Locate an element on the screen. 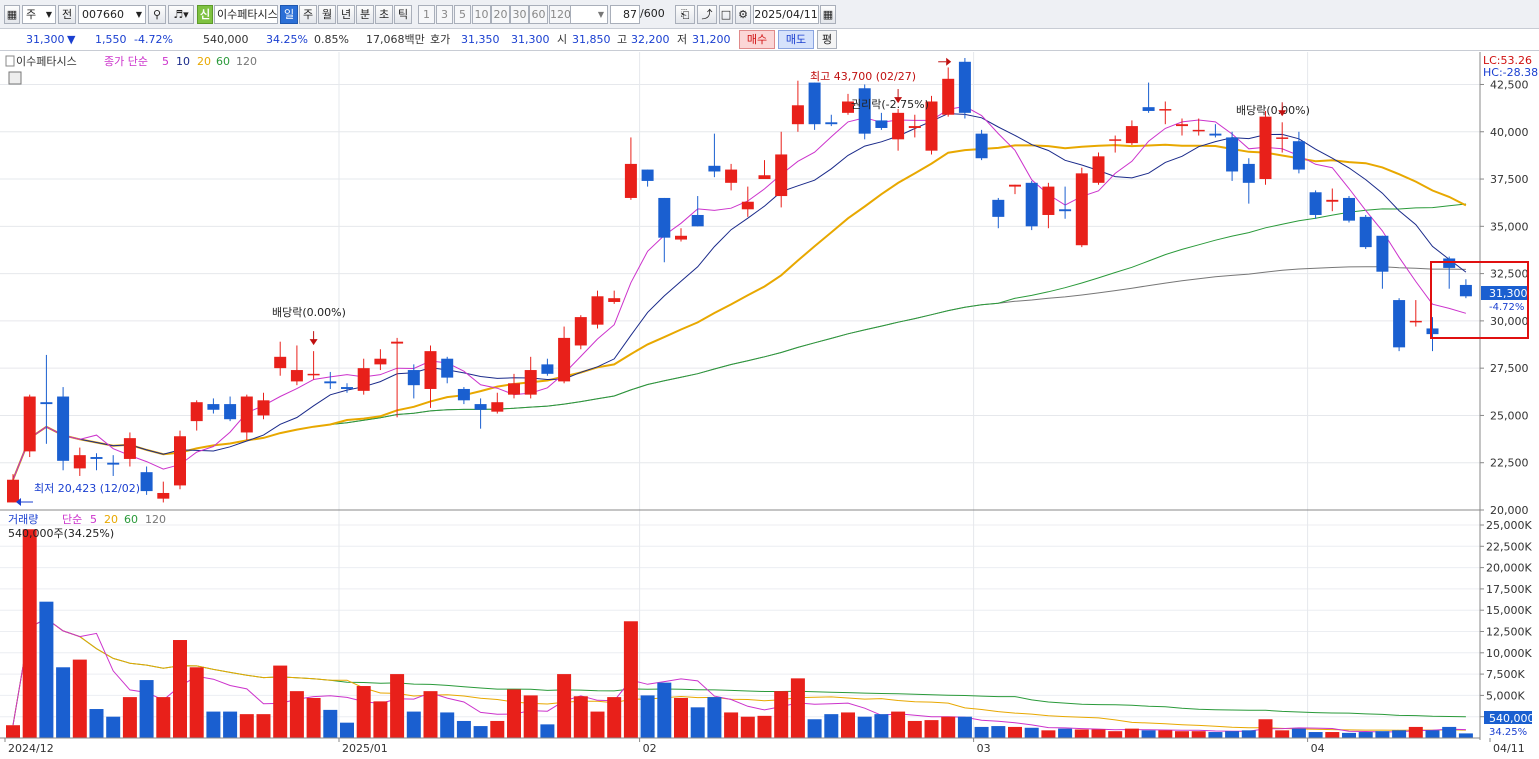 This screenshot has width=1539, height=759. price-tick-label: 32,500 is located at coordinates (1509, 274).